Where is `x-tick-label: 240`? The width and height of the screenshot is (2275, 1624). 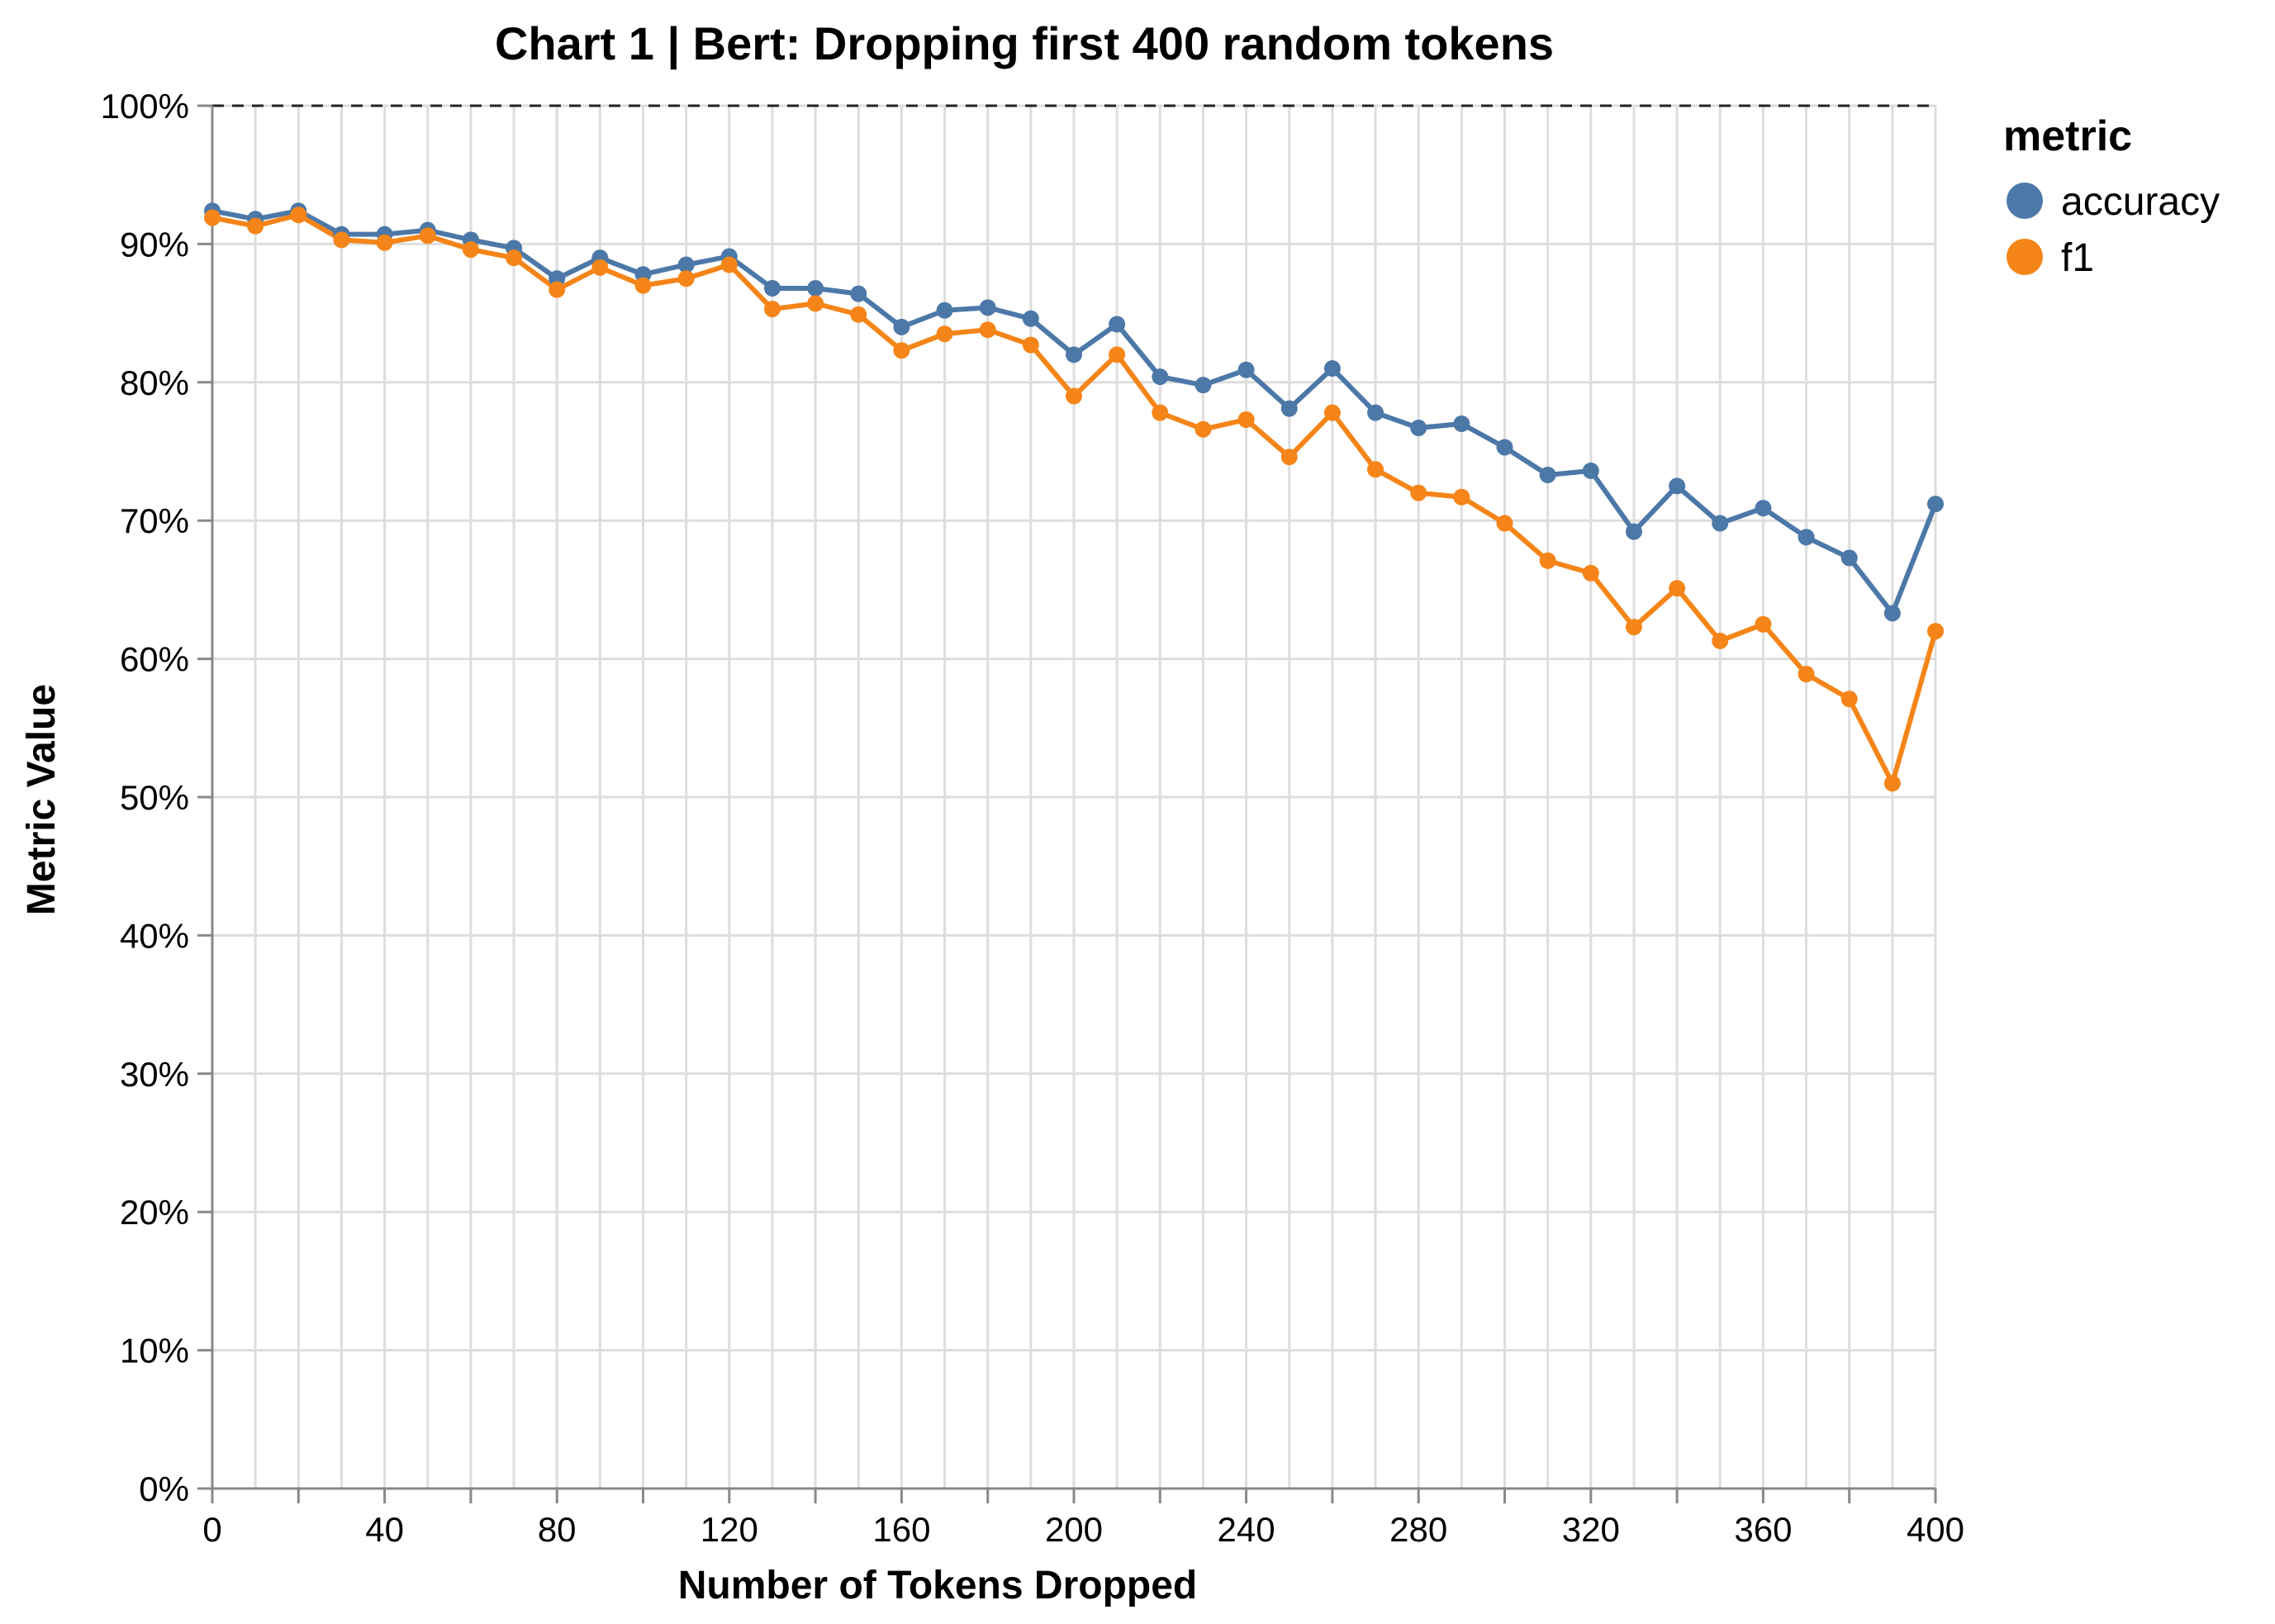
x-tick-label: 240 is located at coordinates (1246, 1530).